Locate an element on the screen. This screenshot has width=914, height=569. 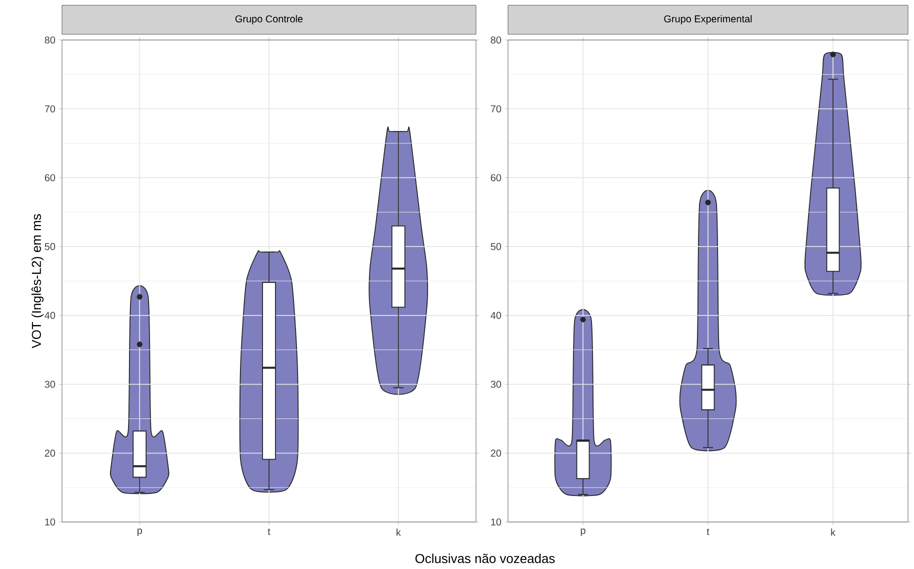
chart-title: Grupo Experimental is located at coordinates (708, 19).